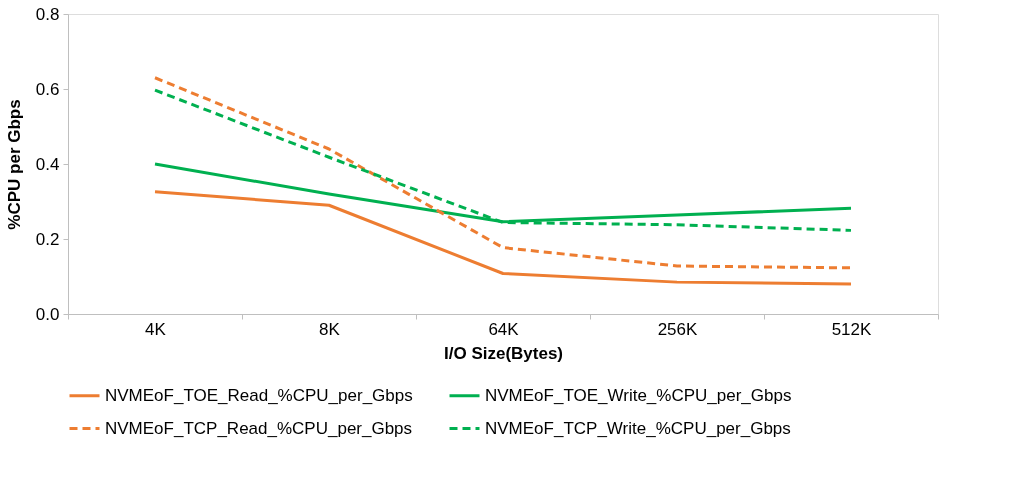  Describe the element at coordinates (47, 89) in the screenshot. I see `y-tick-label: 0.6` at that location.